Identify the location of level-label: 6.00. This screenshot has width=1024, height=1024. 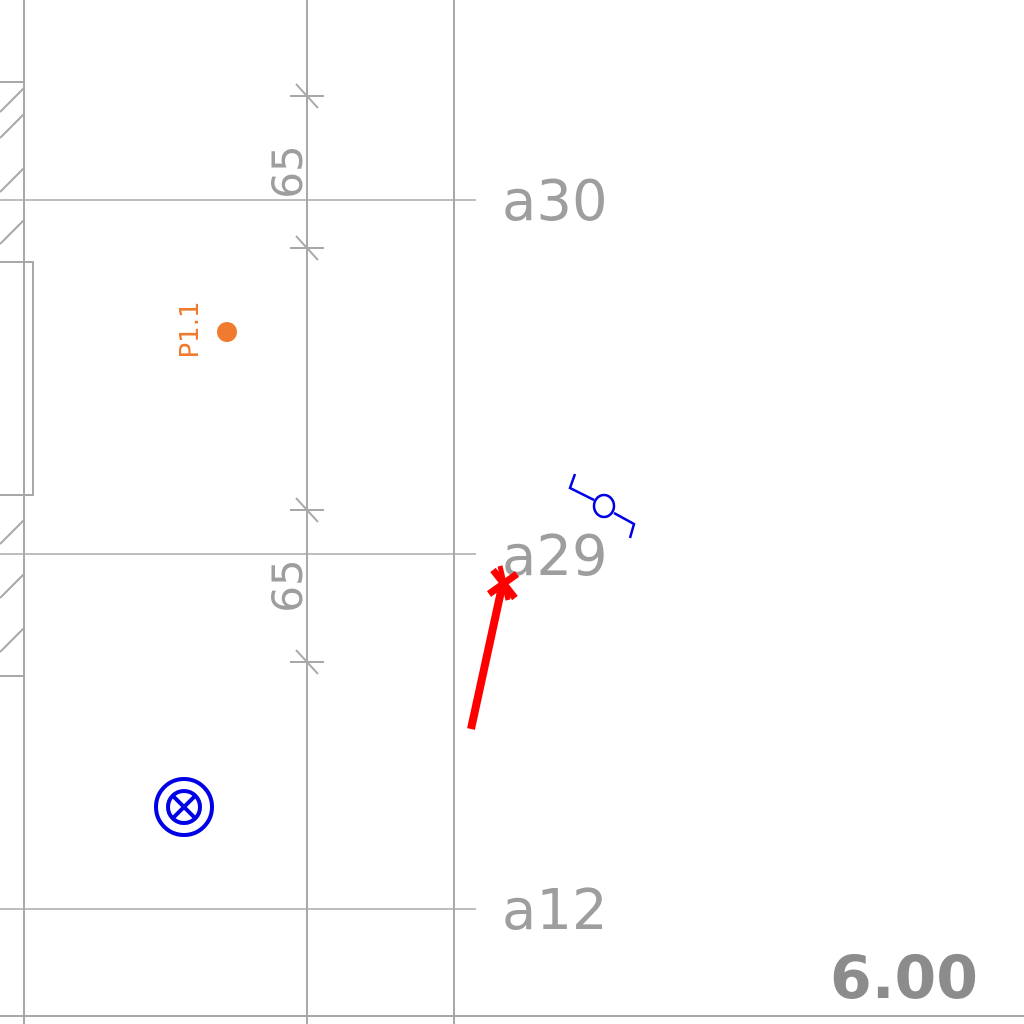
(904, 978).